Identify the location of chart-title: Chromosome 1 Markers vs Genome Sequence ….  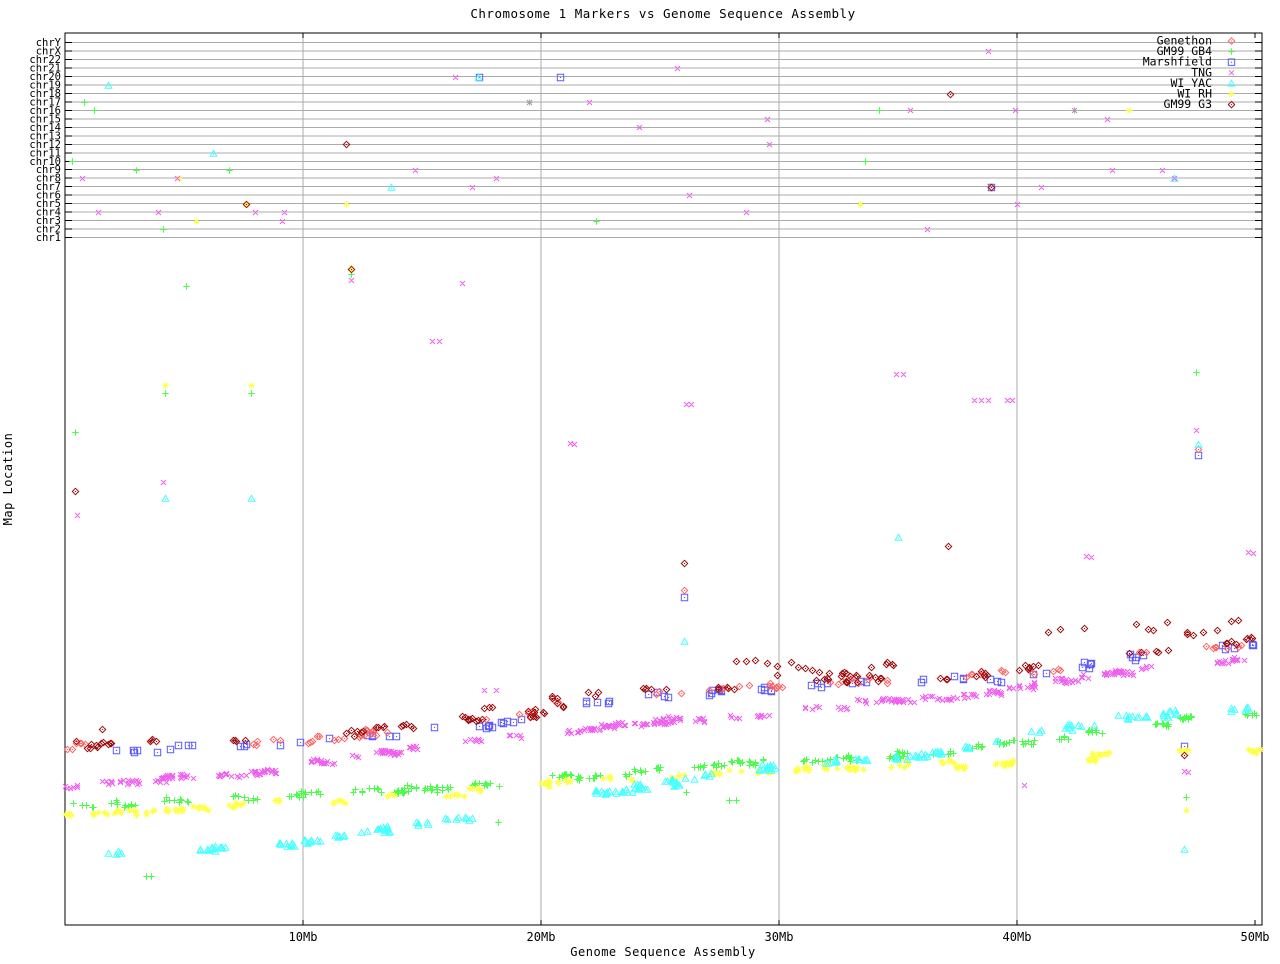
(662, 13).